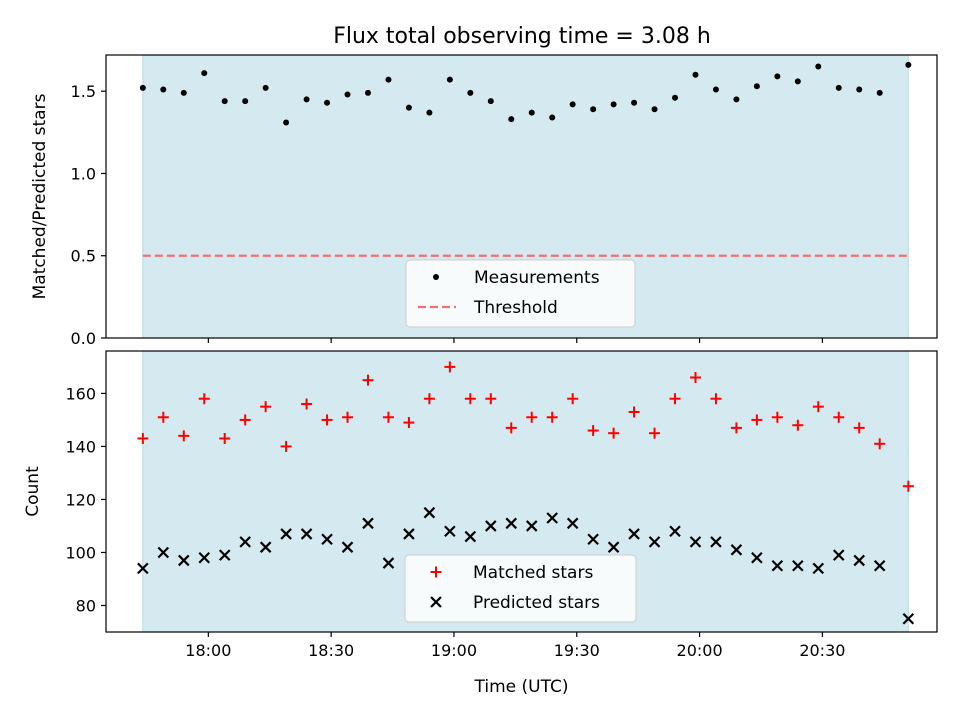  What do you see at coordinates (83, 173) in the screenshot?
I see `ratio-y-tick-label: 1.0` at bounding box center [83, 173].